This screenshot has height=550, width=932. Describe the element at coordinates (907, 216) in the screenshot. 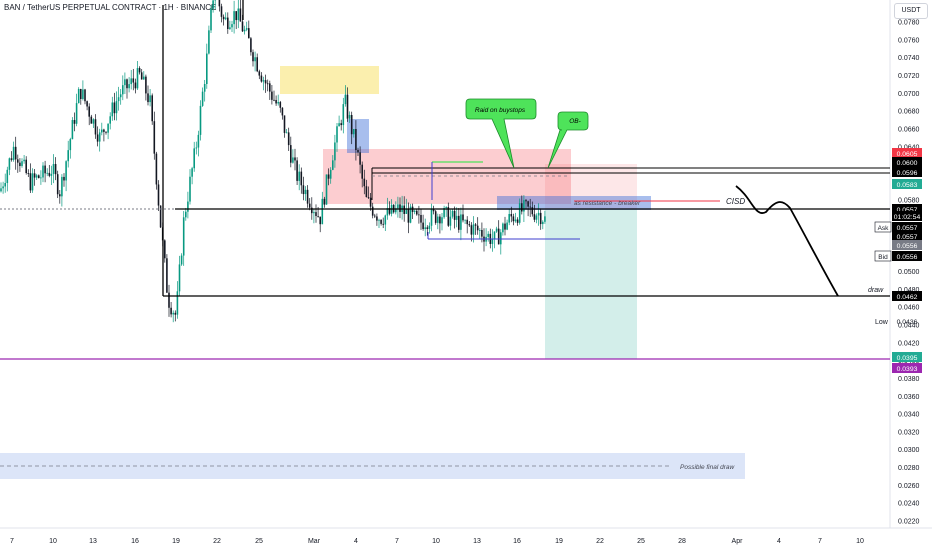

I see `price-label: 01:02:54` at that location.